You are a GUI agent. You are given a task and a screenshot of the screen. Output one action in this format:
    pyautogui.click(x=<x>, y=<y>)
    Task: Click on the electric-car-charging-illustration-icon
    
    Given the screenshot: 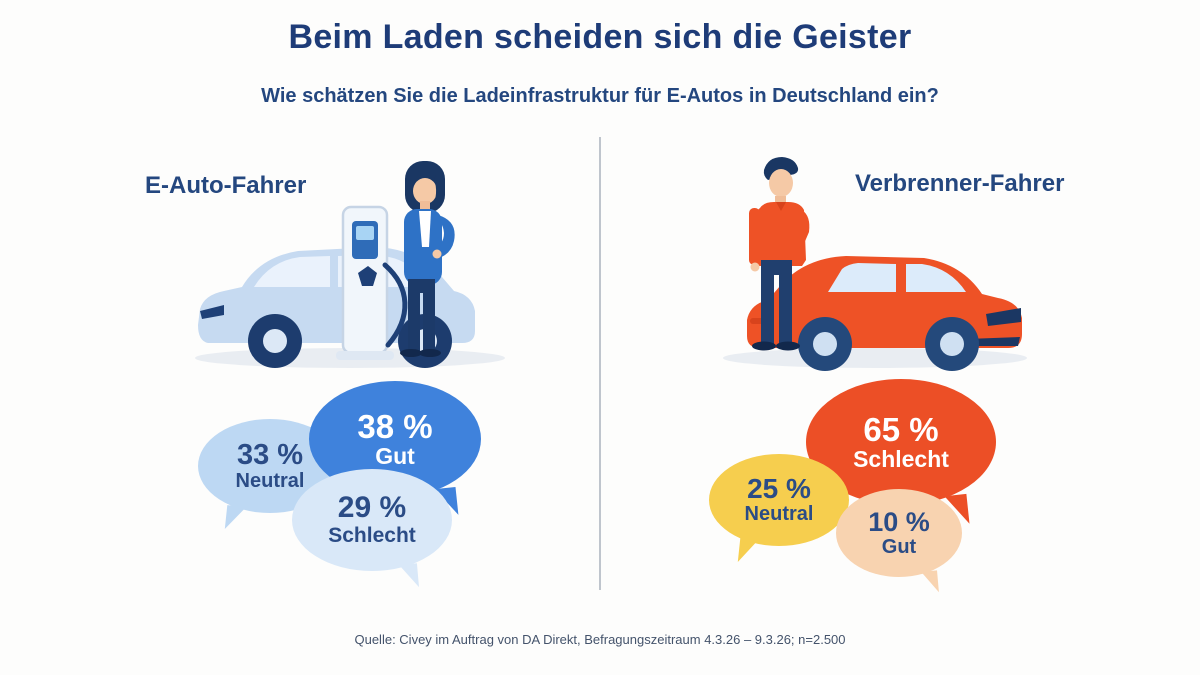 What is the action you would take?
    pyautogui.click(x=350, y=264)
    